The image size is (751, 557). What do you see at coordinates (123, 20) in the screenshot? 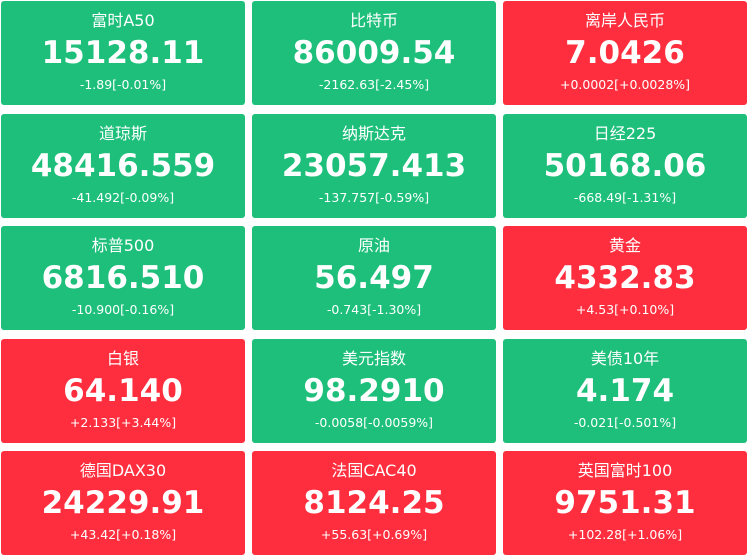
I see `quote-name: 富时A50` at bounding box center [123, 20].